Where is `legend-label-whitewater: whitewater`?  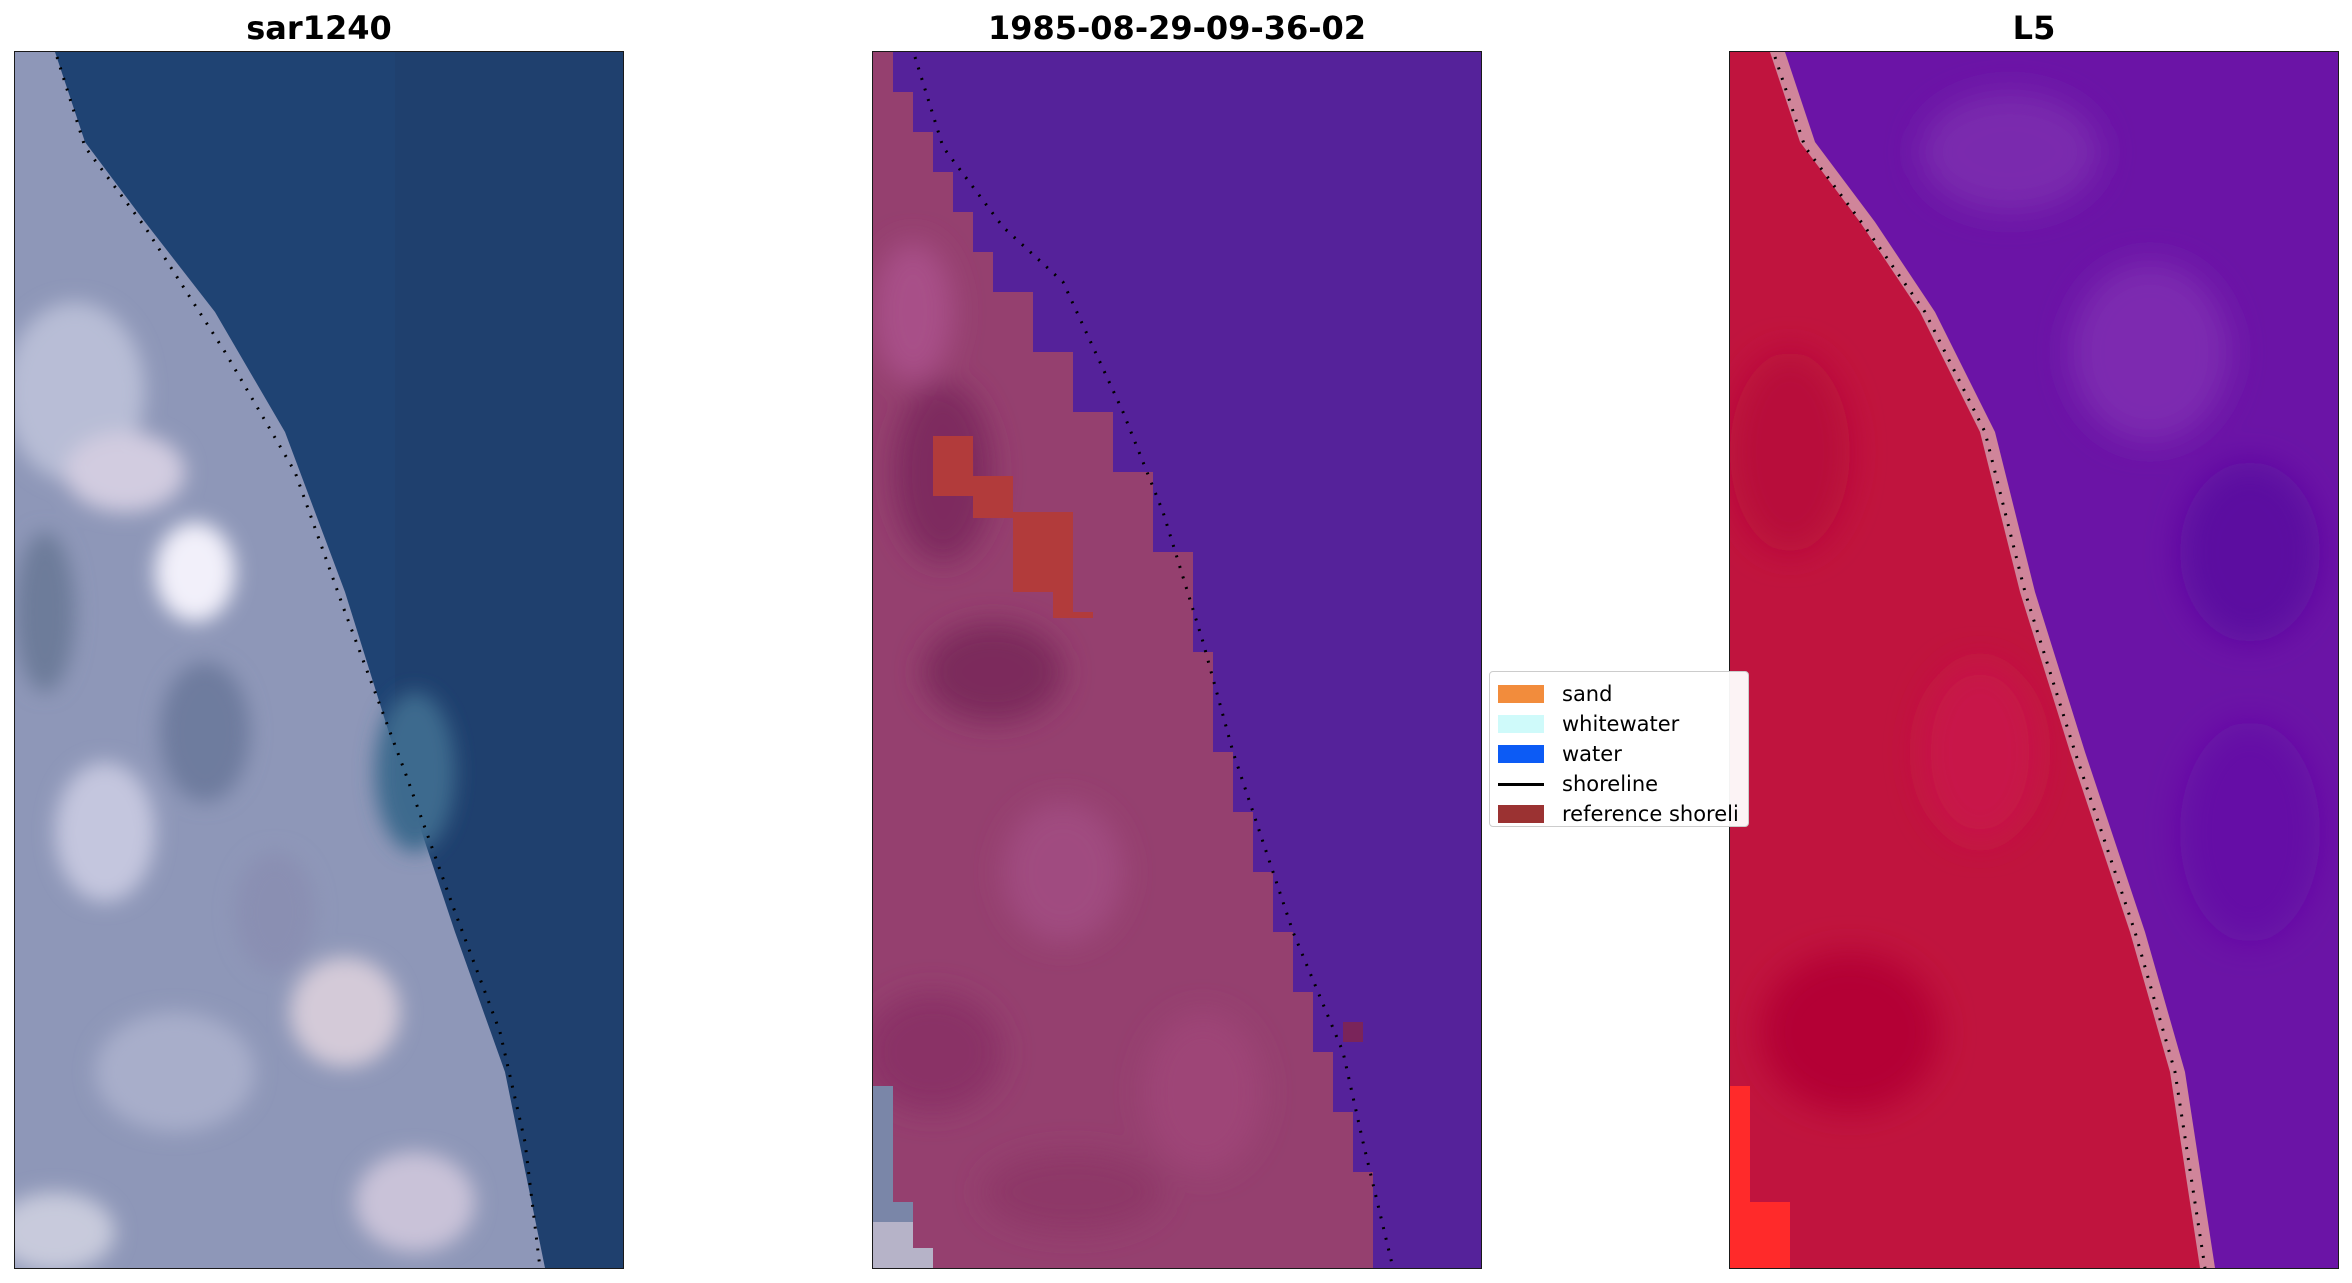 legend-label-whitewater: whitewater is located at coordinates (1621, 724).